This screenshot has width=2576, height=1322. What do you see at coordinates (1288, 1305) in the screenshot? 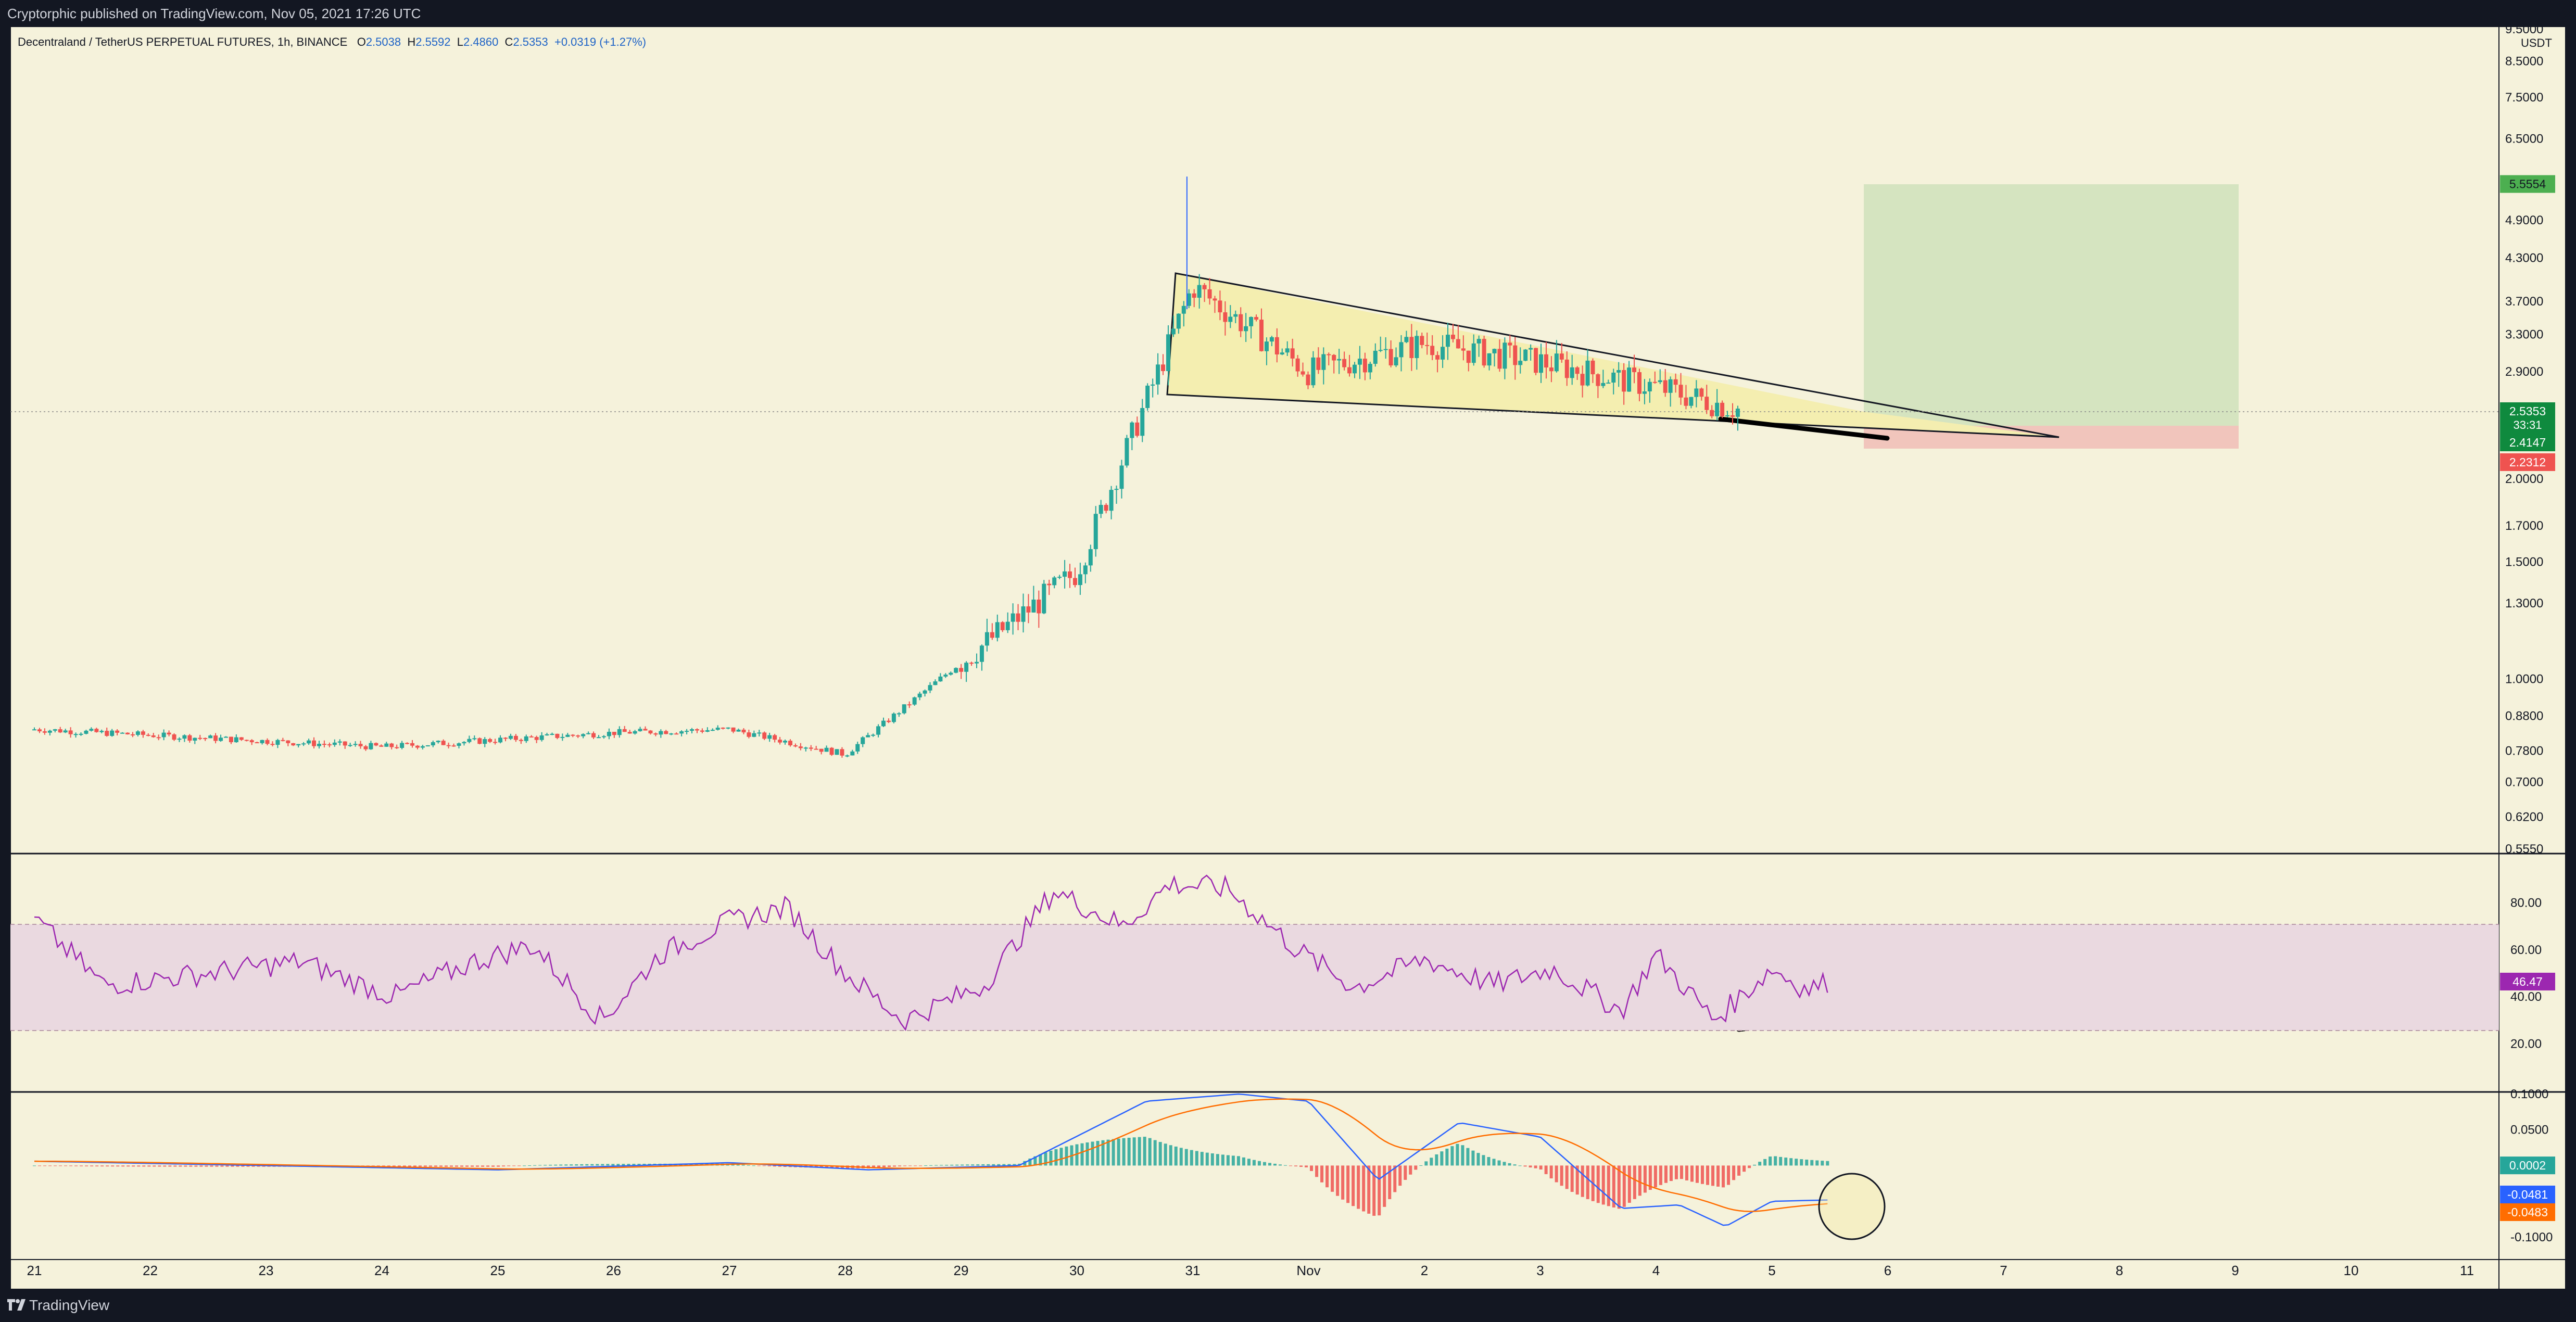
I see `footer-bar: TradingView` at bounding box center [1288, 1305].